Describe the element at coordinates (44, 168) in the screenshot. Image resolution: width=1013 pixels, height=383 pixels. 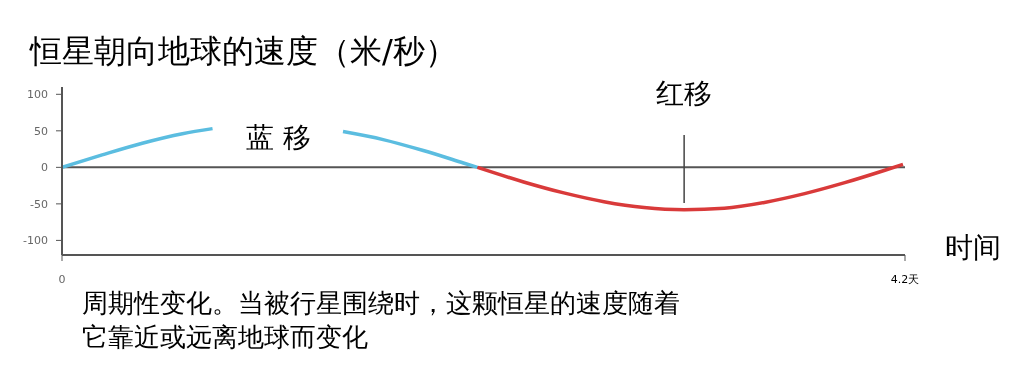
I see `y-tick-label: 0` at that location.